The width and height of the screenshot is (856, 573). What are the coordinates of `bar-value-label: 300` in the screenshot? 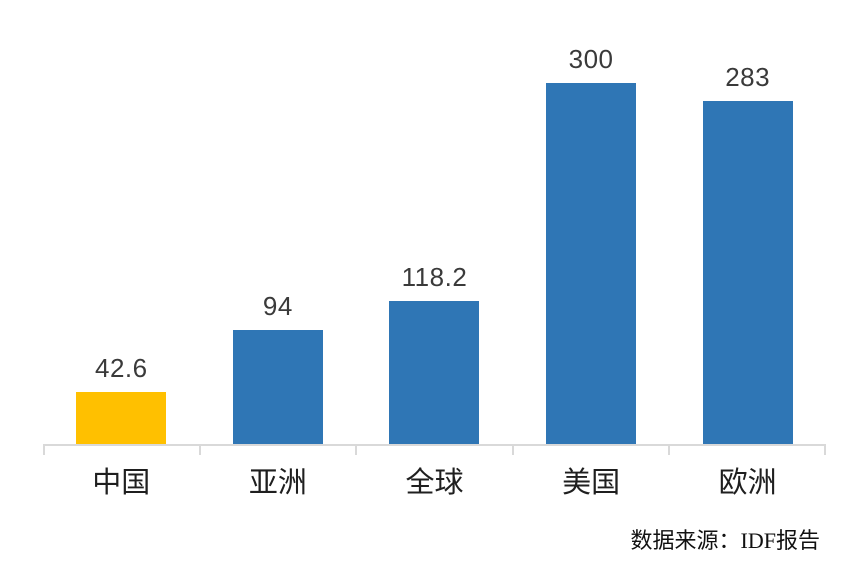 It's located at (591, 59).